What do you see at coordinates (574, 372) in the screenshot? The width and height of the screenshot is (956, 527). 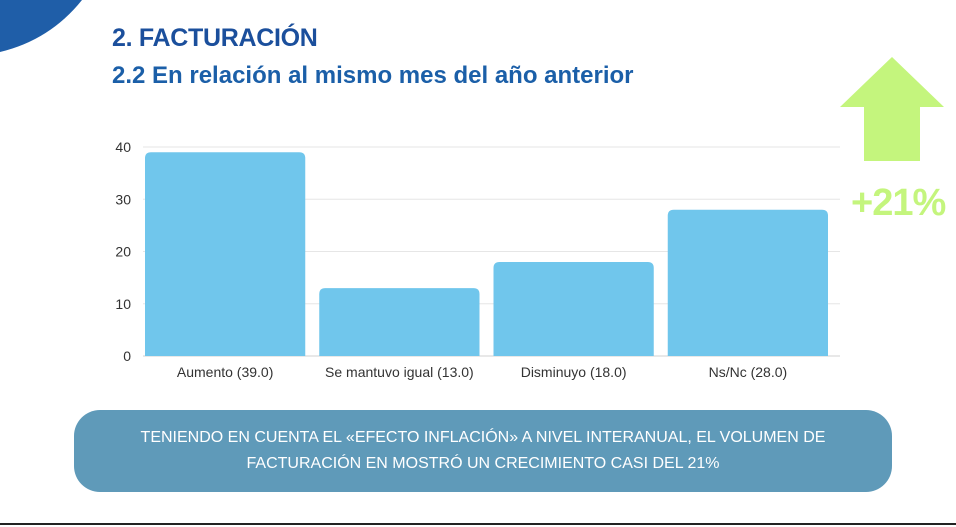 I see `x-category-label: Disminuyo (18.0)` at bounding box center [574, 372].